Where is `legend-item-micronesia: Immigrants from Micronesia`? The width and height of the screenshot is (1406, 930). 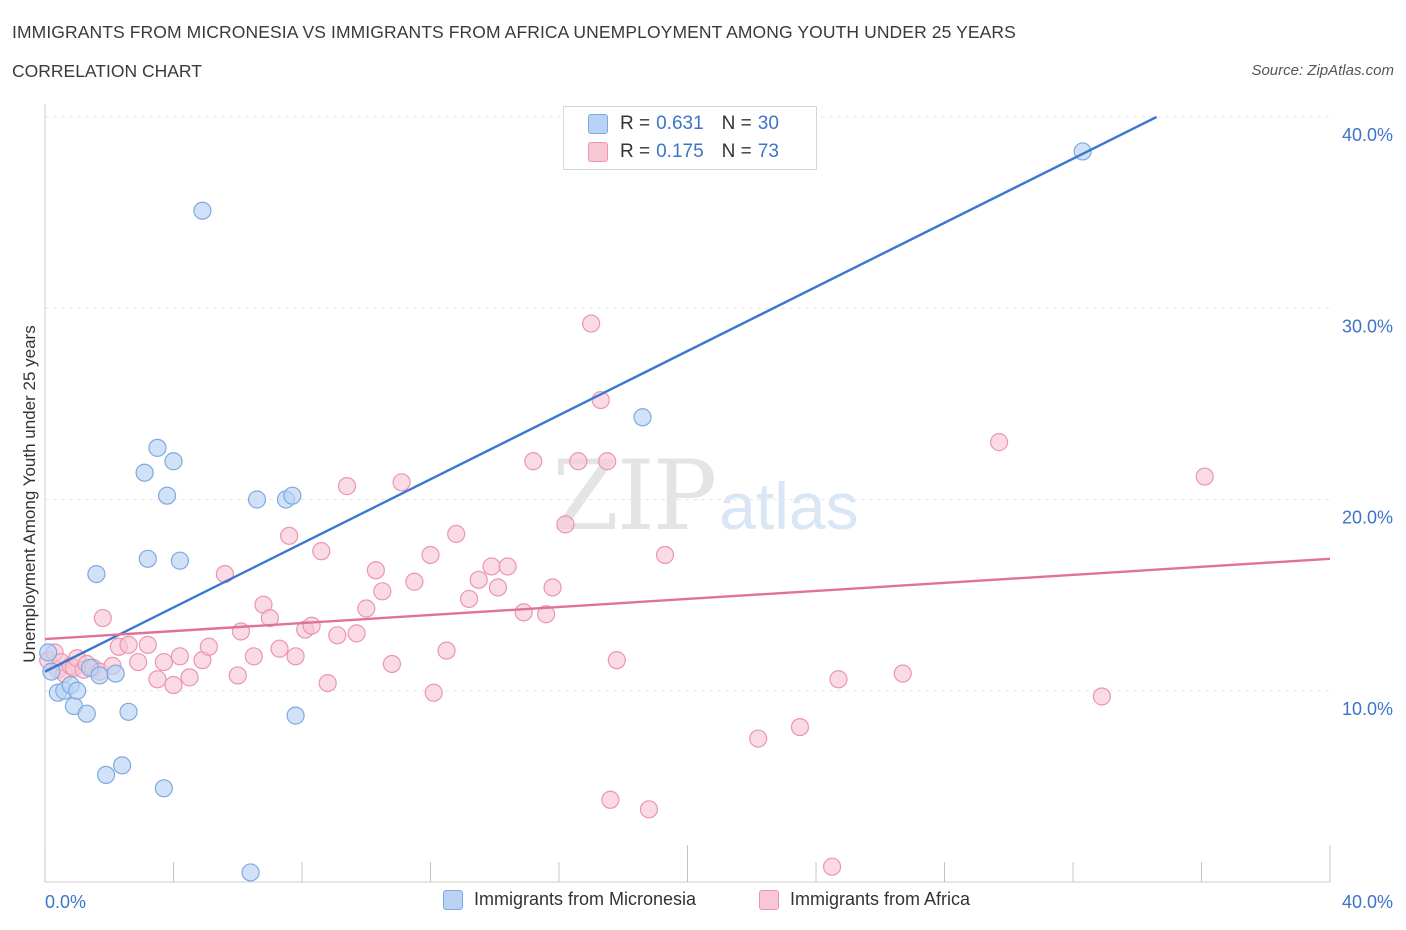 legend-item-micronesia: Immigrants from Micronesia is located at coordinates (569, 899).